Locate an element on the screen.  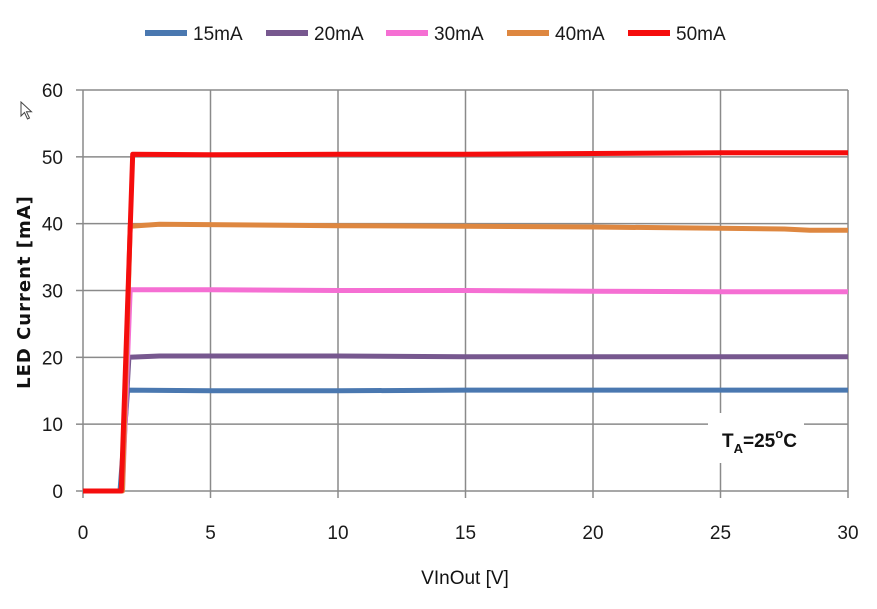
annotation-sub: A is located at coordinates (739, 448).